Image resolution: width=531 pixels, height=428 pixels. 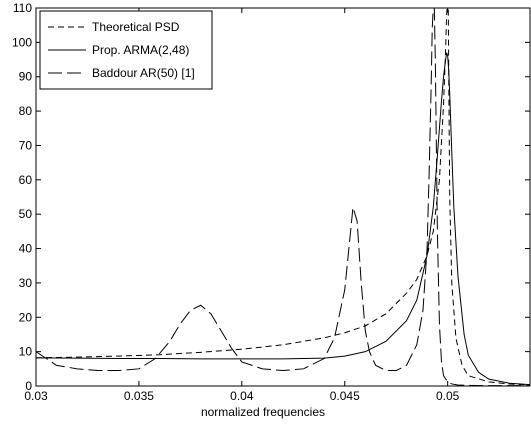 I want to click on y-tick-label: 90, so click(x=26, y=77).